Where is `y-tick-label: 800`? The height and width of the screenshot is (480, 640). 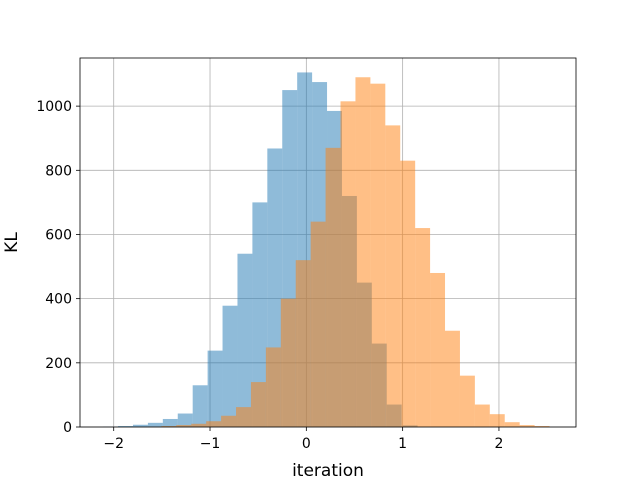 y-tick-label: 800 is located at coordinates (58, 171).